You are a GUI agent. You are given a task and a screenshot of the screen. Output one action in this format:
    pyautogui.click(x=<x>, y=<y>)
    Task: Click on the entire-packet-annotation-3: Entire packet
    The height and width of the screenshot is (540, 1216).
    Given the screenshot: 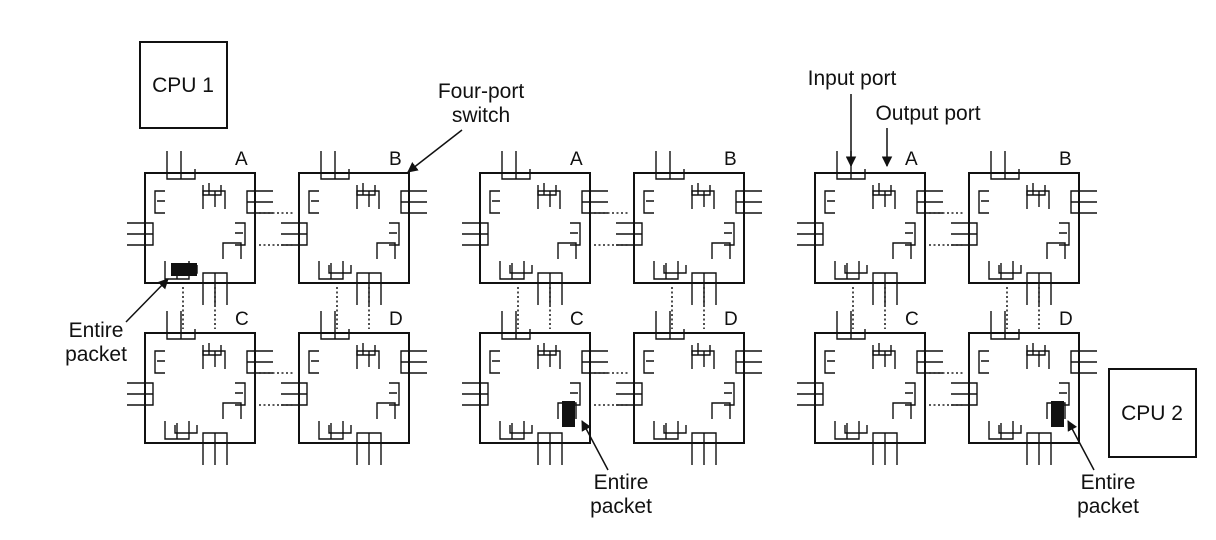 What is the action you would take?
    pyautogui.click(x=1103, y=469)
    